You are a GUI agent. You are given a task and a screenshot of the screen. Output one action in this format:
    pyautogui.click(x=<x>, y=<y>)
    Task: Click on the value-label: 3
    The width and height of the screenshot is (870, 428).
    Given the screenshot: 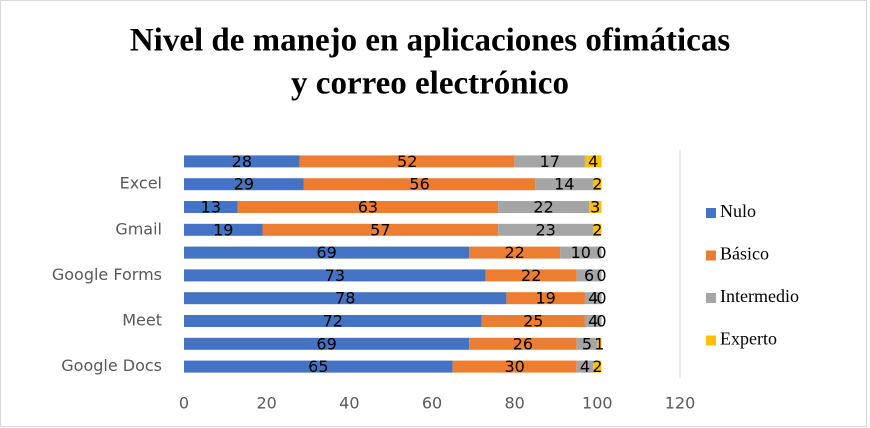 What is the action you would take?
    pyautogui.click(x=595, y=207)
    